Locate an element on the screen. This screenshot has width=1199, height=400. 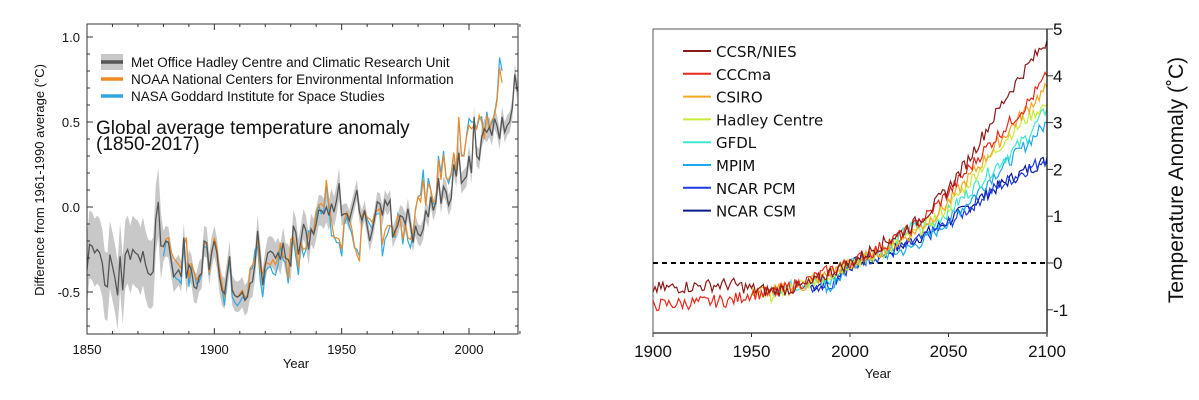
series-line-hadley-centre is located at coordinates (899, 204).